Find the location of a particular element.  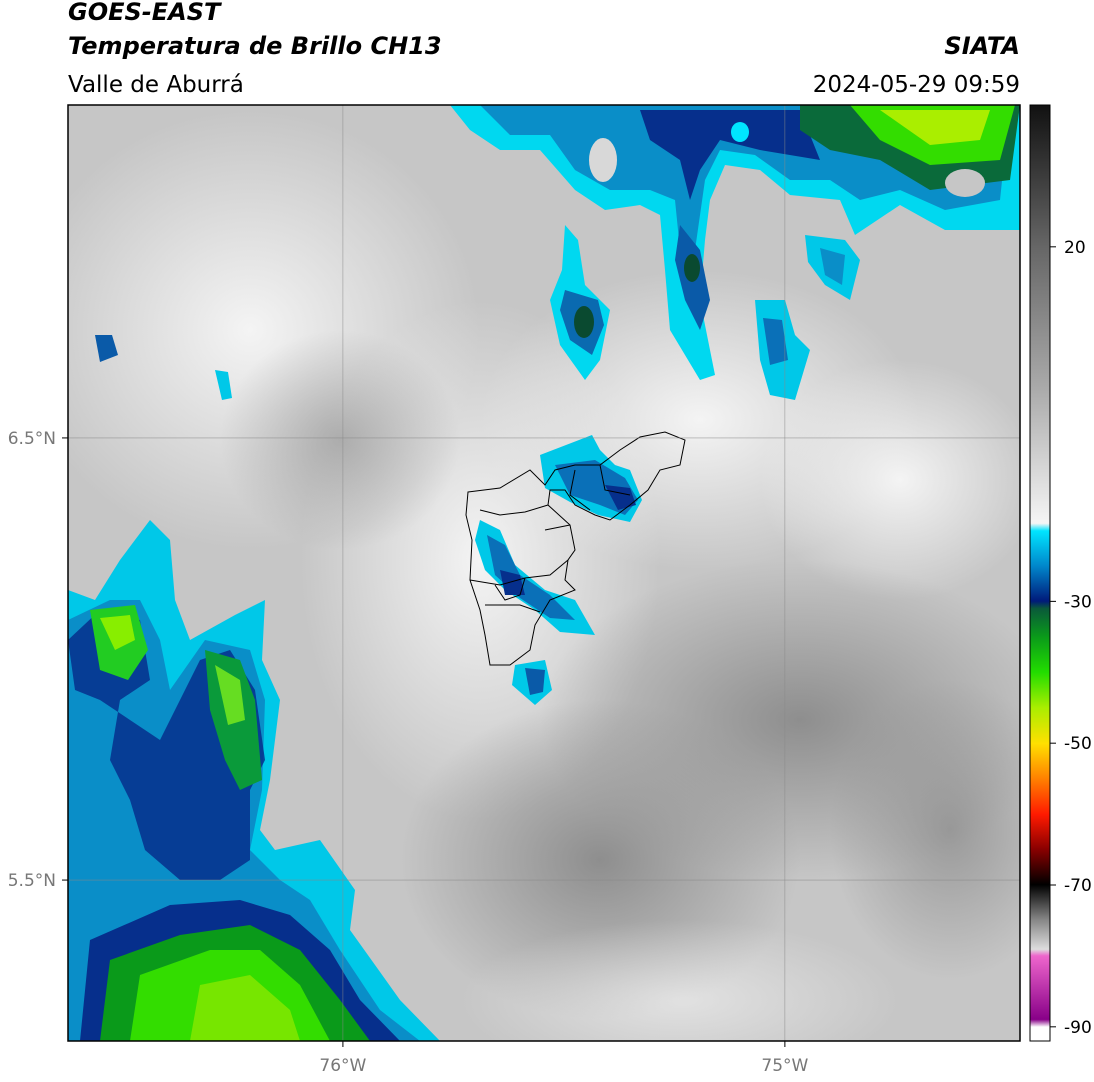

source: SIATA is located at coordinates (982, 46).